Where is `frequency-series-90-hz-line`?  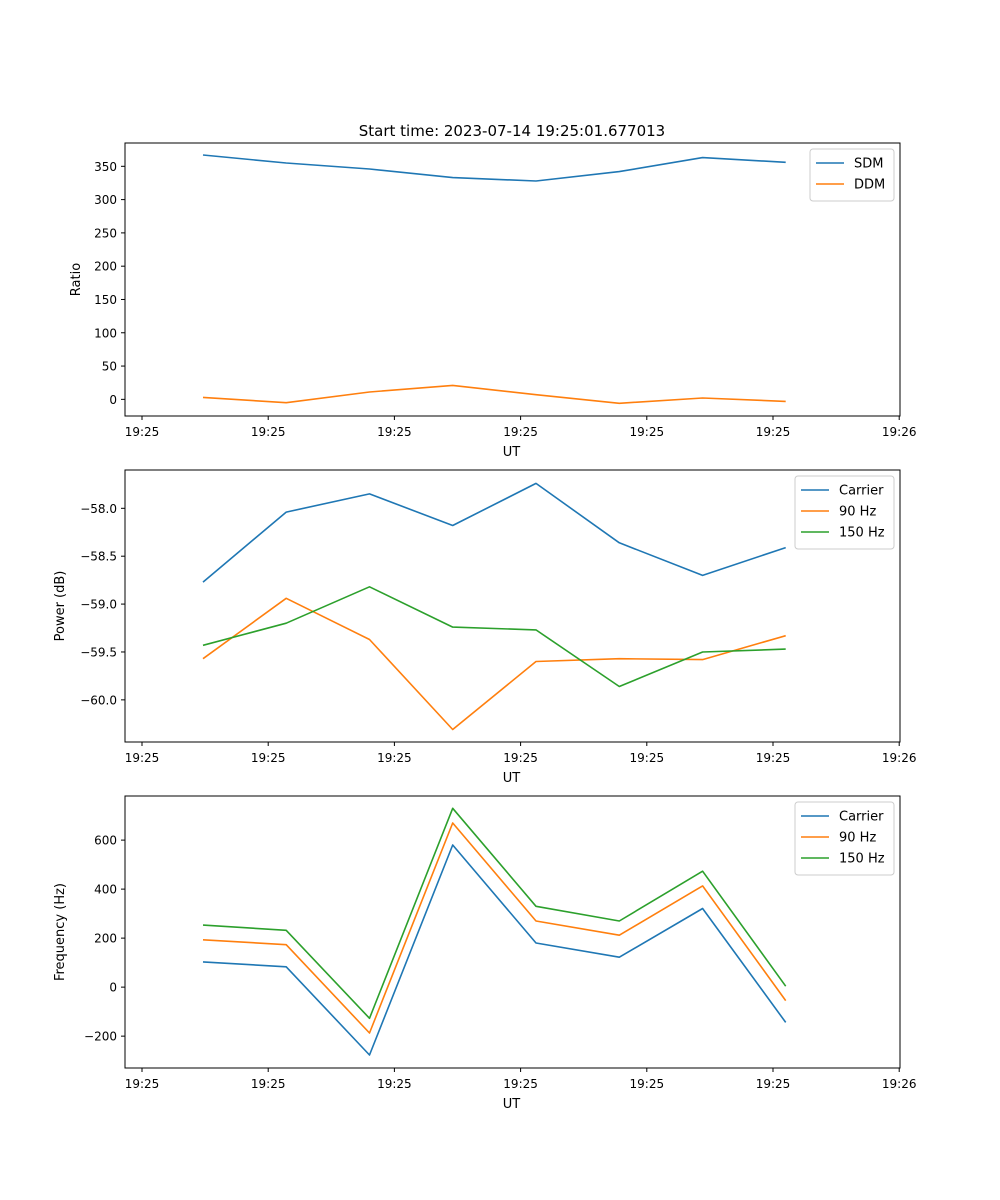 frequency-series-90-hz-line is located at coordinates (494, 928).